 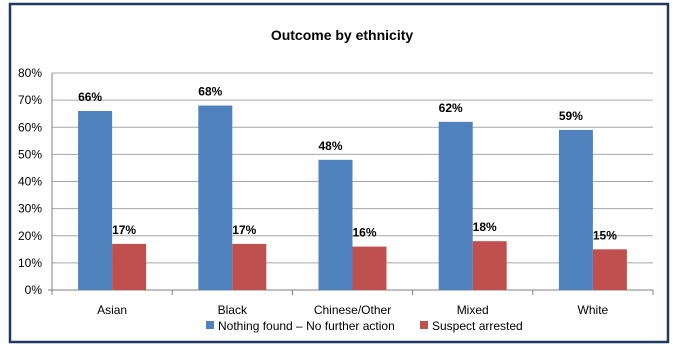 What do you see at coordinates (485, 227) in the screenshot?
I see `data-label: 18%` at bounding box center [485, 227].